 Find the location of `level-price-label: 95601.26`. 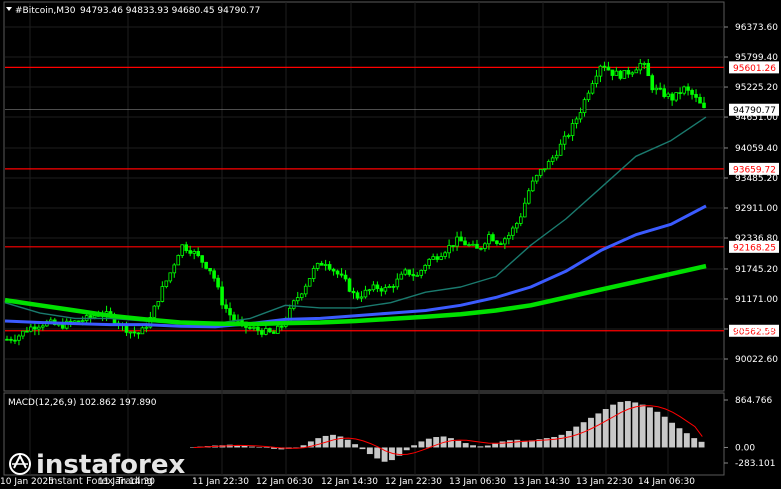

level-price-label: 95601.26 is located at coordinates (754, 69).